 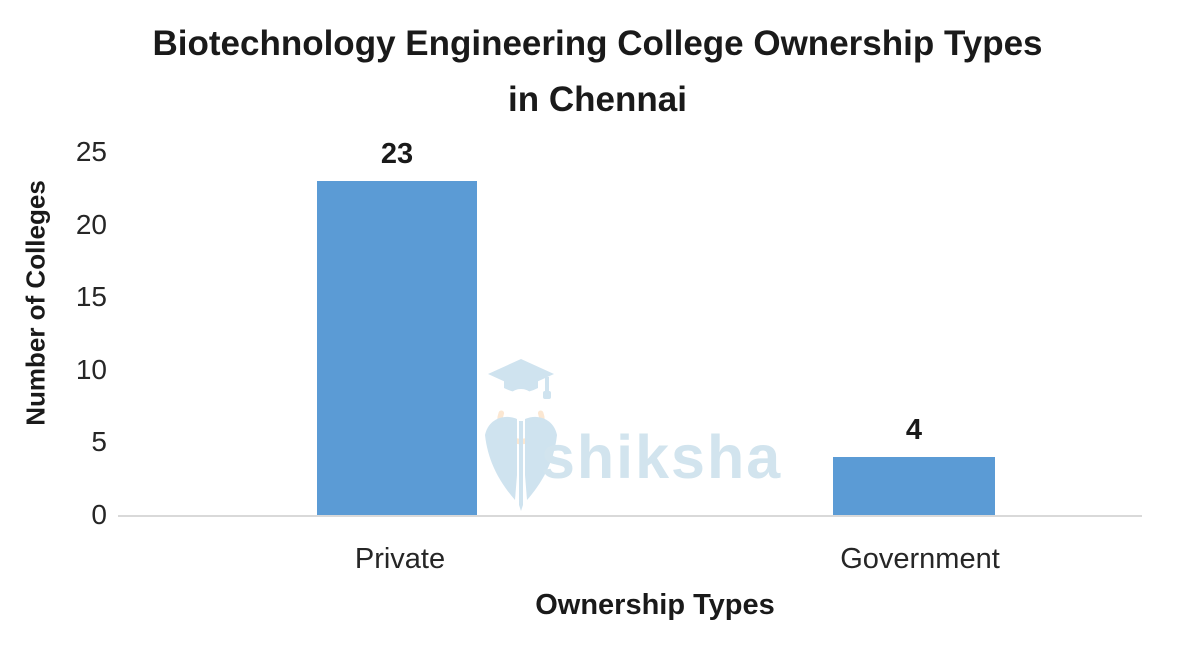 What do you see at coordinates (662, 457) in the screenshot?
I see `shiksha-wordmark: shiksha` at bounding box center [662, 457].